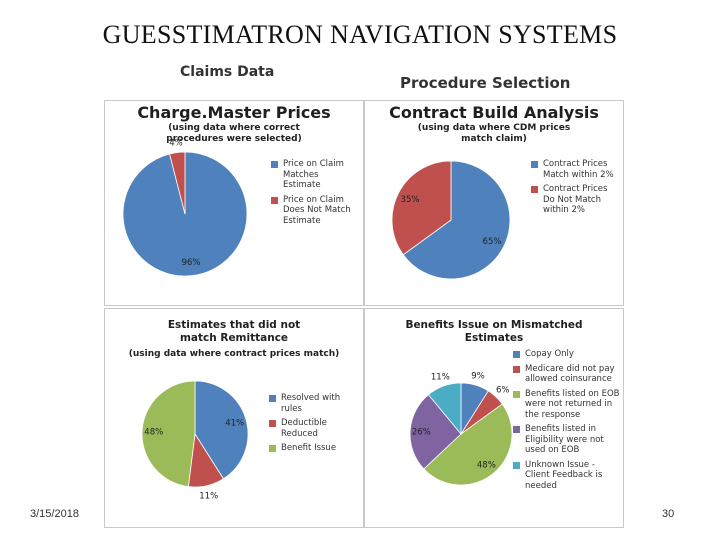 This screenshot has width=720, height=540. I want to click on chart-title: Estimates that did not match Remittance, so click(234, 331).